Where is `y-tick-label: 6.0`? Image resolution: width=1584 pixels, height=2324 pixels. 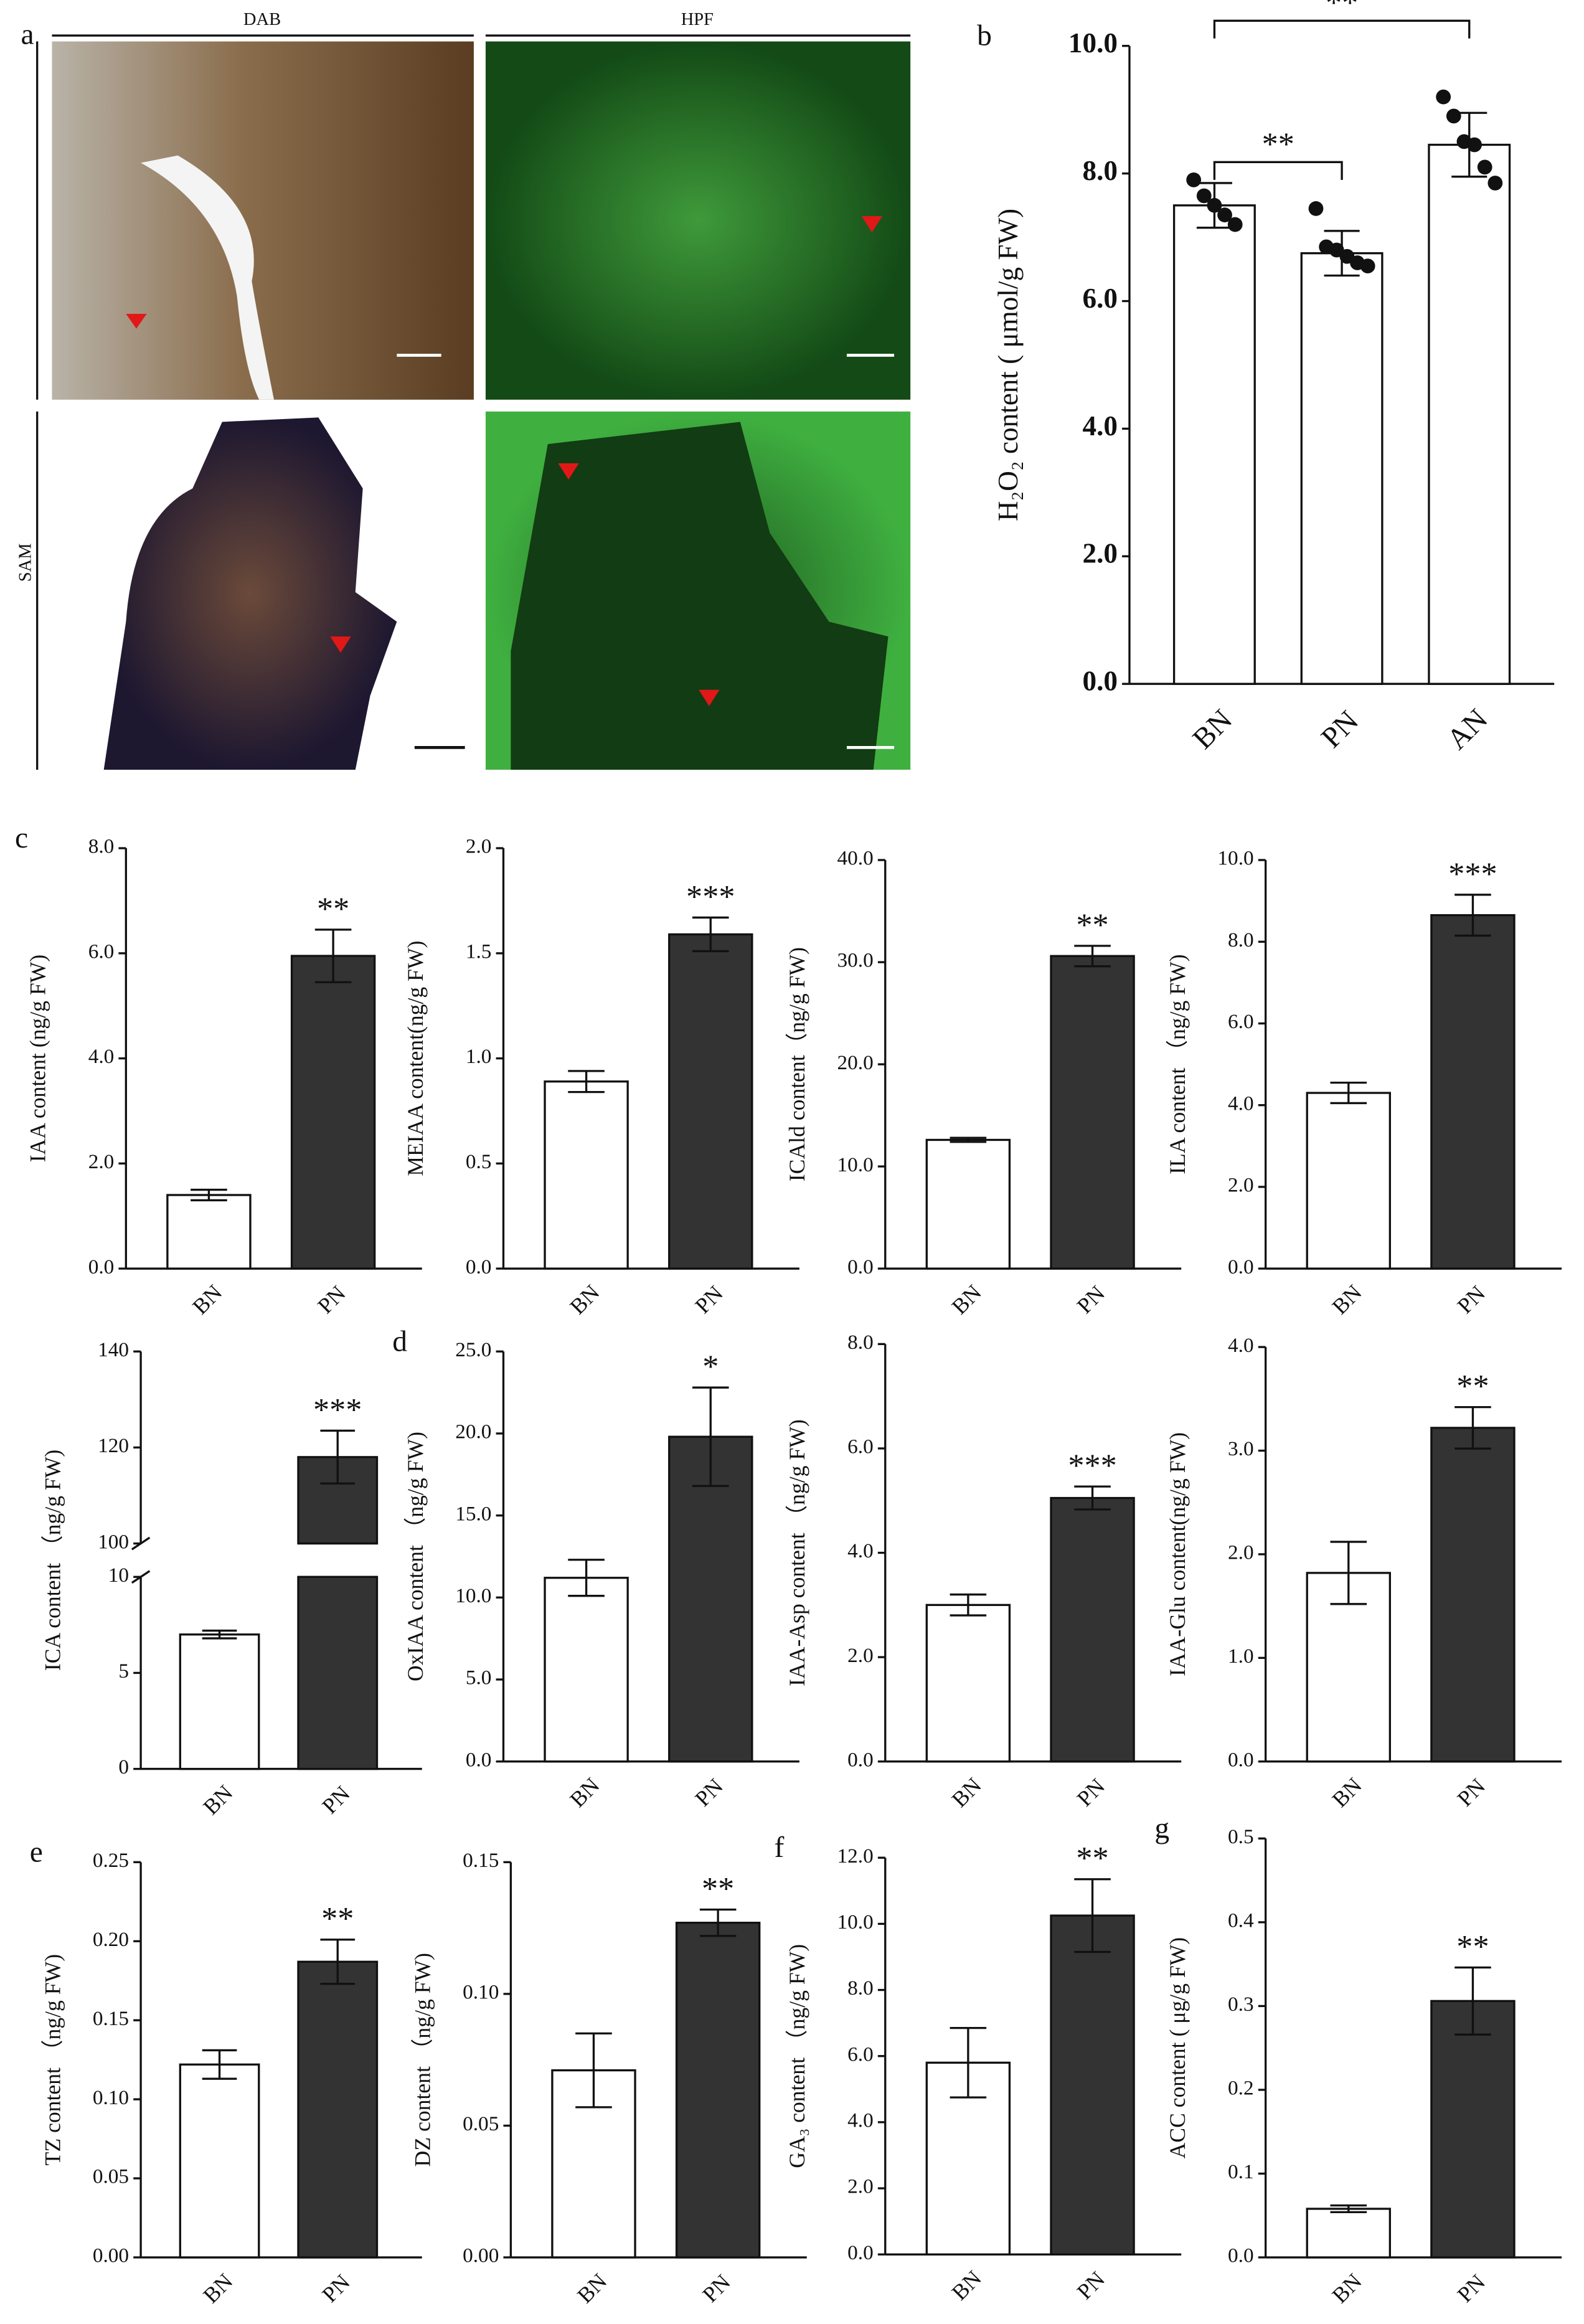
y-tick-label: 6.0 is located at coordinates (1241, 1022).